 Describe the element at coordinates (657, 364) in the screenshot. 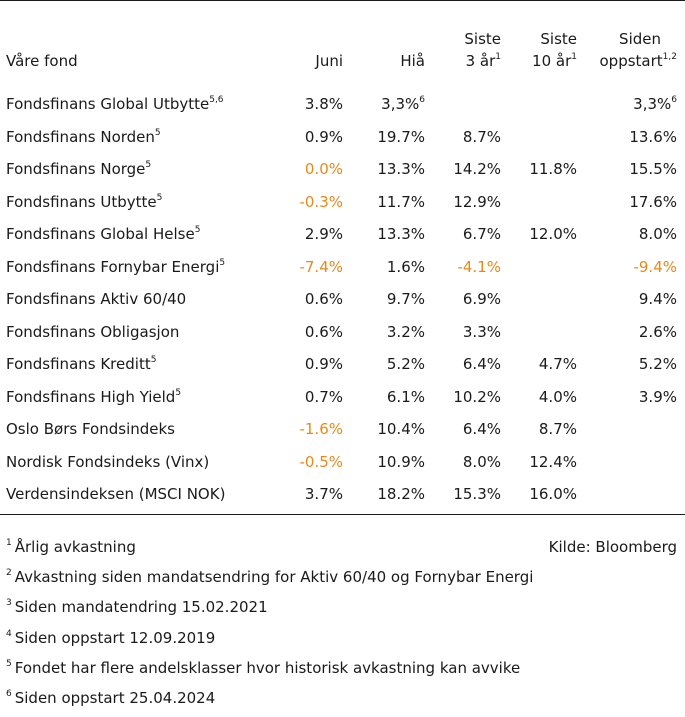

I see `cell-siden-oppstart: 5.2%` at that location.